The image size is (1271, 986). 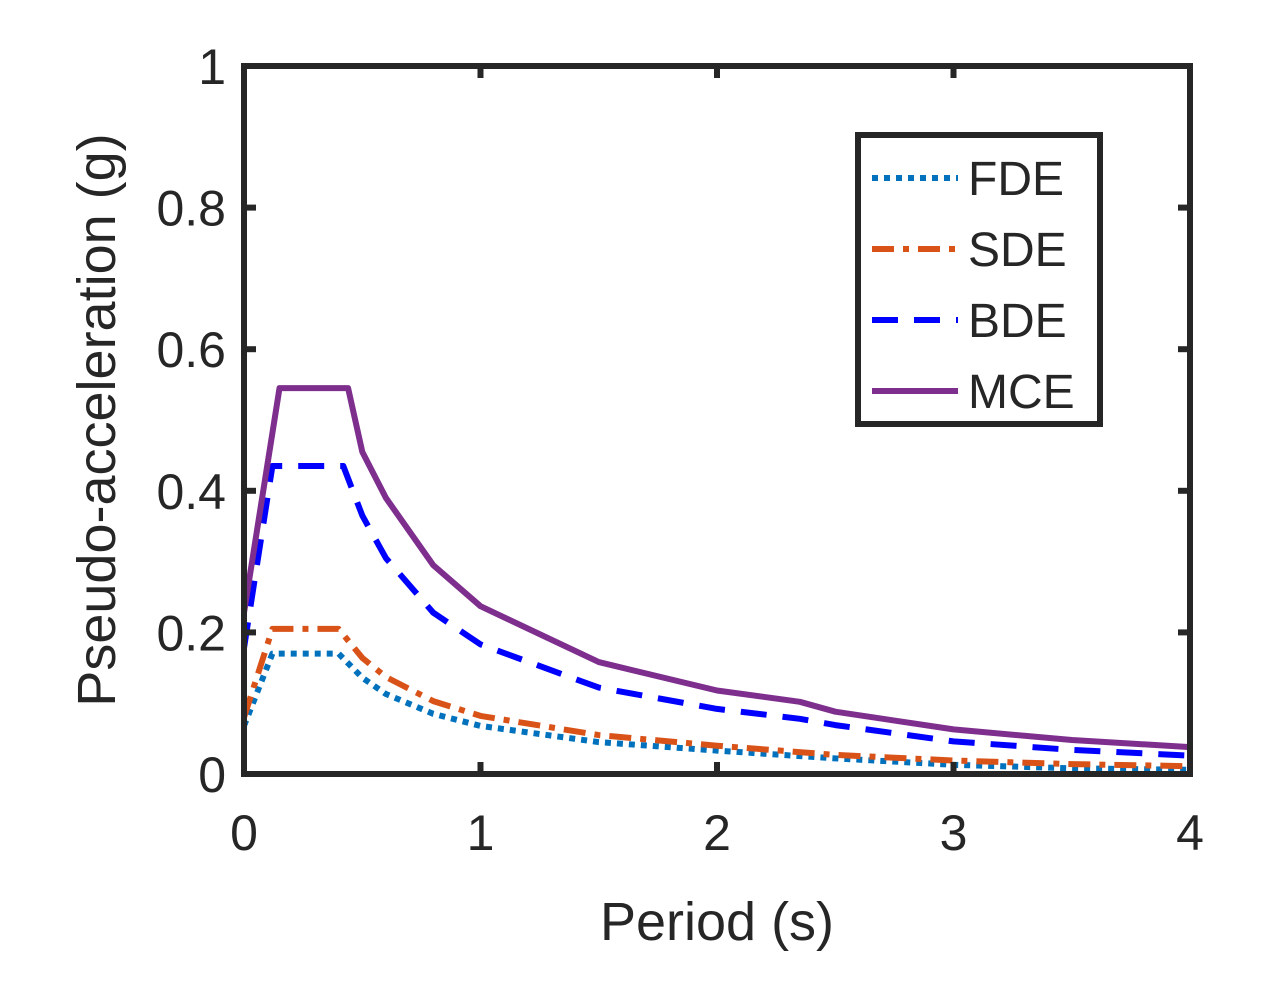 I want to click on y-tick-label: 1, so click(x=212, y=67).